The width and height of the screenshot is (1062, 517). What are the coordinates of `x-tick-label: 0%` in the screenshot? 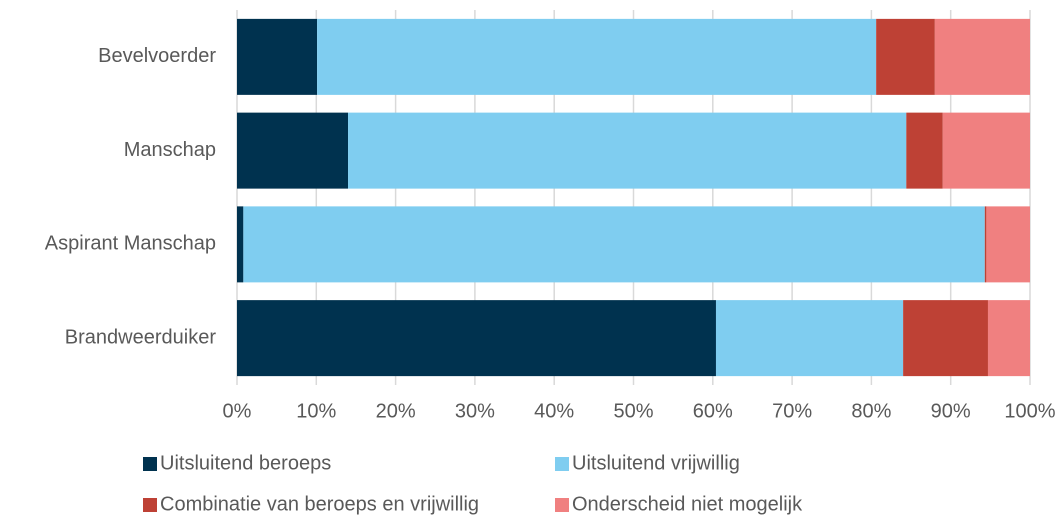 It's located at (237, 411).